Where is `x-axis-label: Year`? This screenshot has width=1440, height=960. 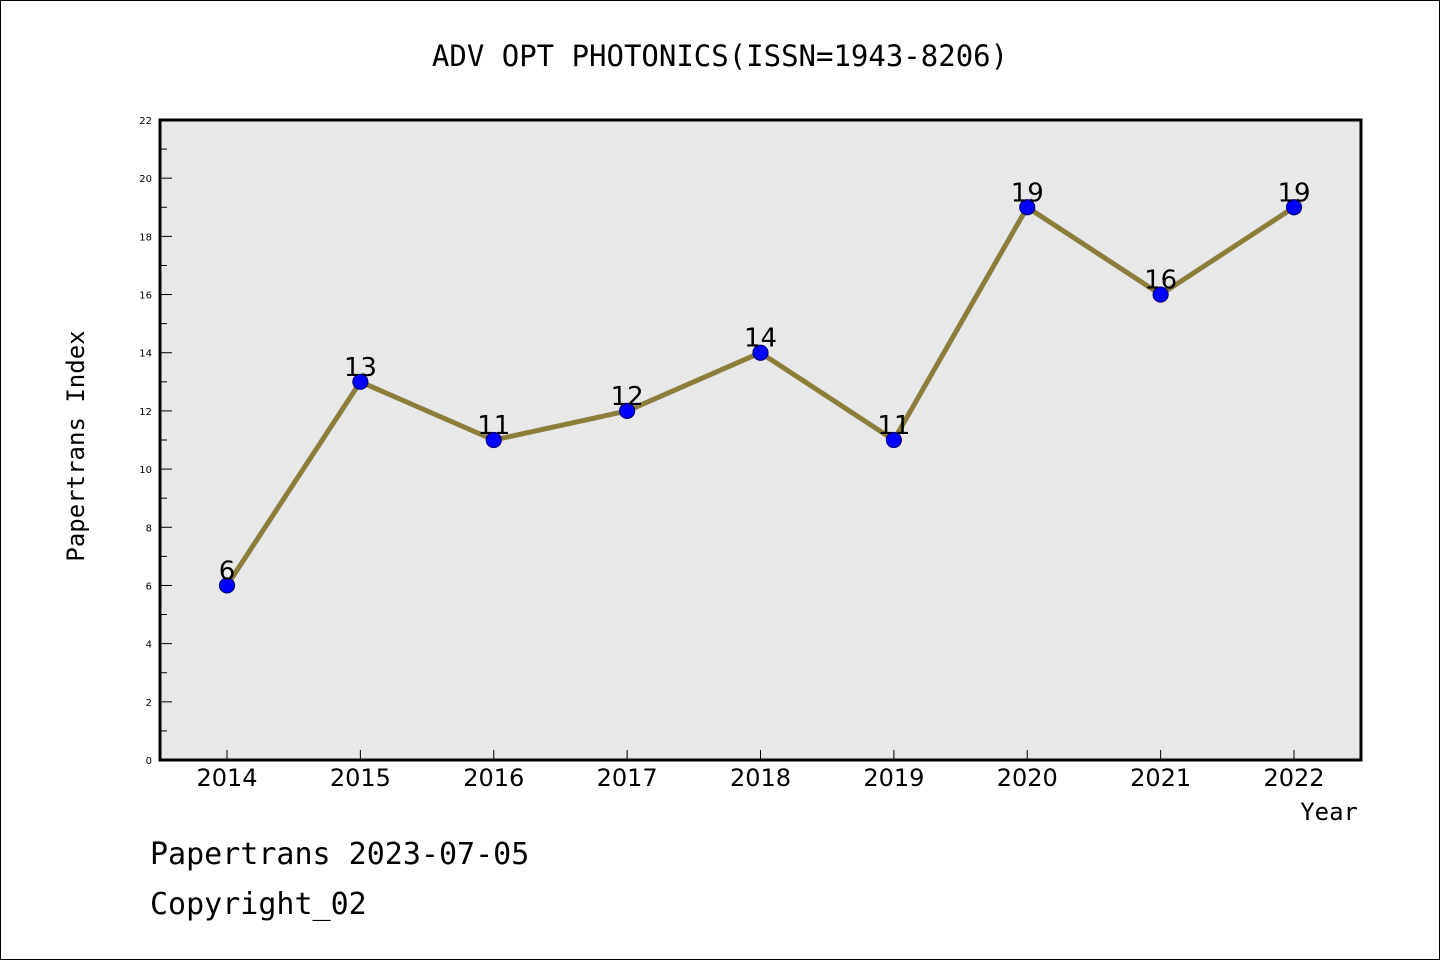
x-axis-label: Year is located at coordinates (1329, 812).